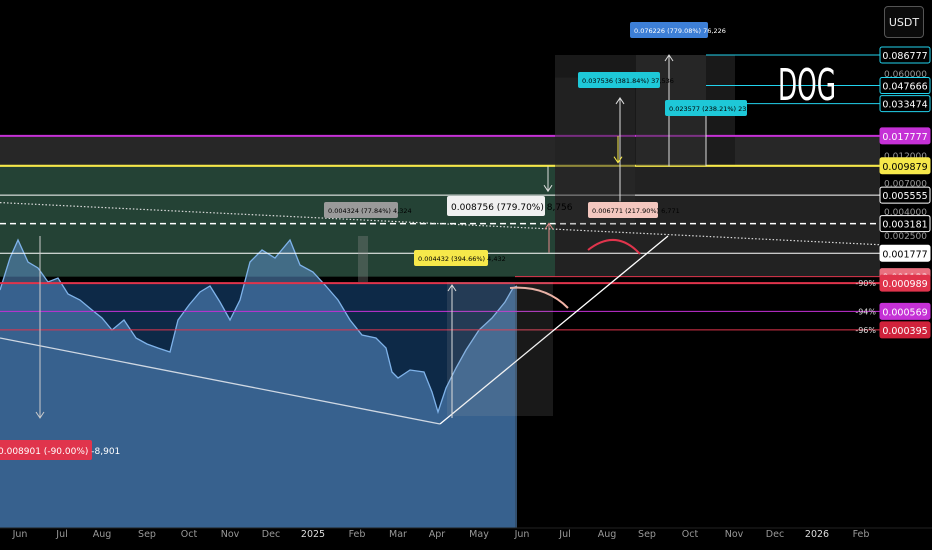  I want to click on measure-label-text-8: 0.008901 (-90.00%) -8,901, so click(60, 452).